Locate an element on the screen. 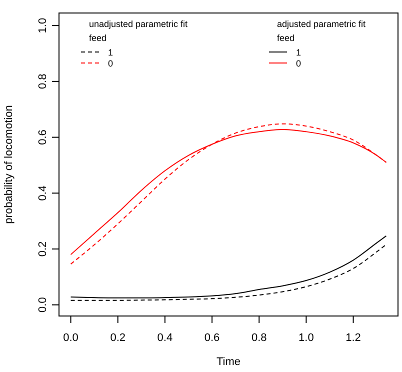 This screenshot has width=402, height=372. x-tick-label: 0.0 is located at coordinates (70, 338).